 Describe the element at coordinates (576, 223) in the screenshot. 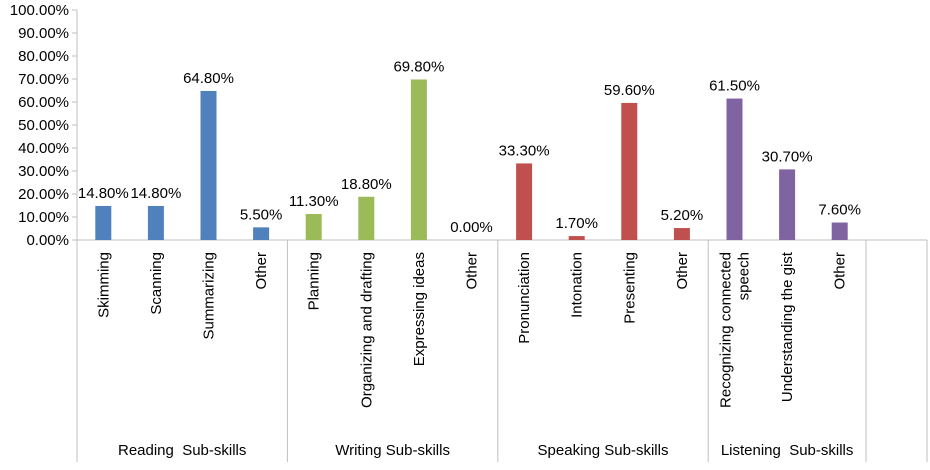

I see `data-label: 1.70%` at that location.